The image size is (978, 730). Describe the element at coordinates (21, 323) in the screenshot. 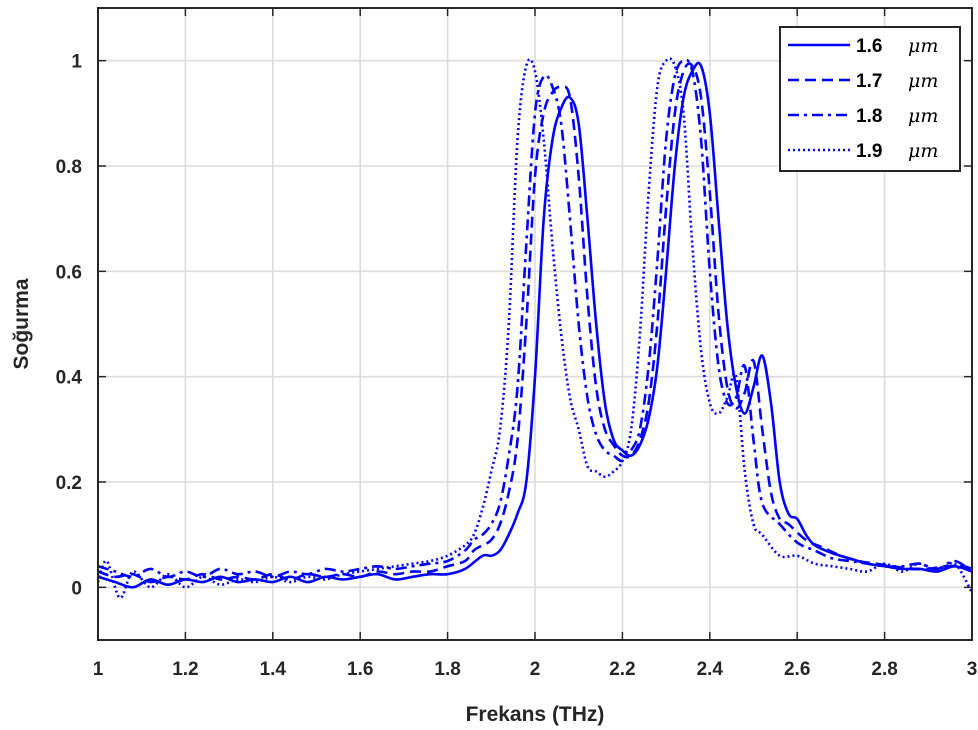

I see `y-axis-label: Soğurma` at that location.